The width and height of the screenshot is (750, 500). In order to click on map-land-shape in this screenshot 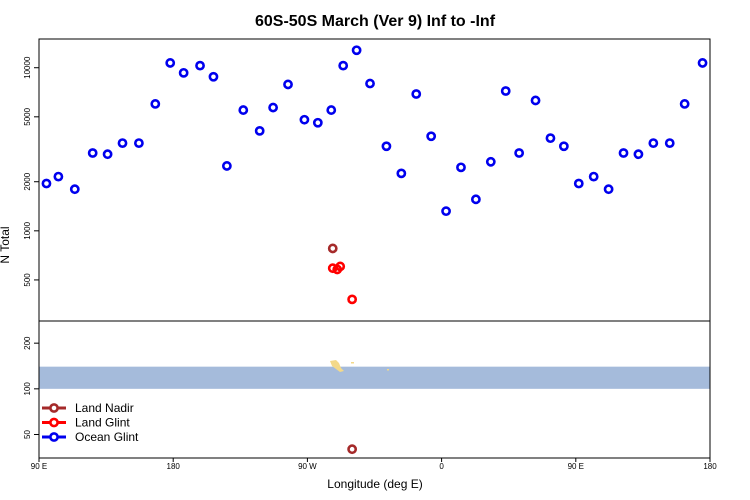, I will do `click(337, 366)`.